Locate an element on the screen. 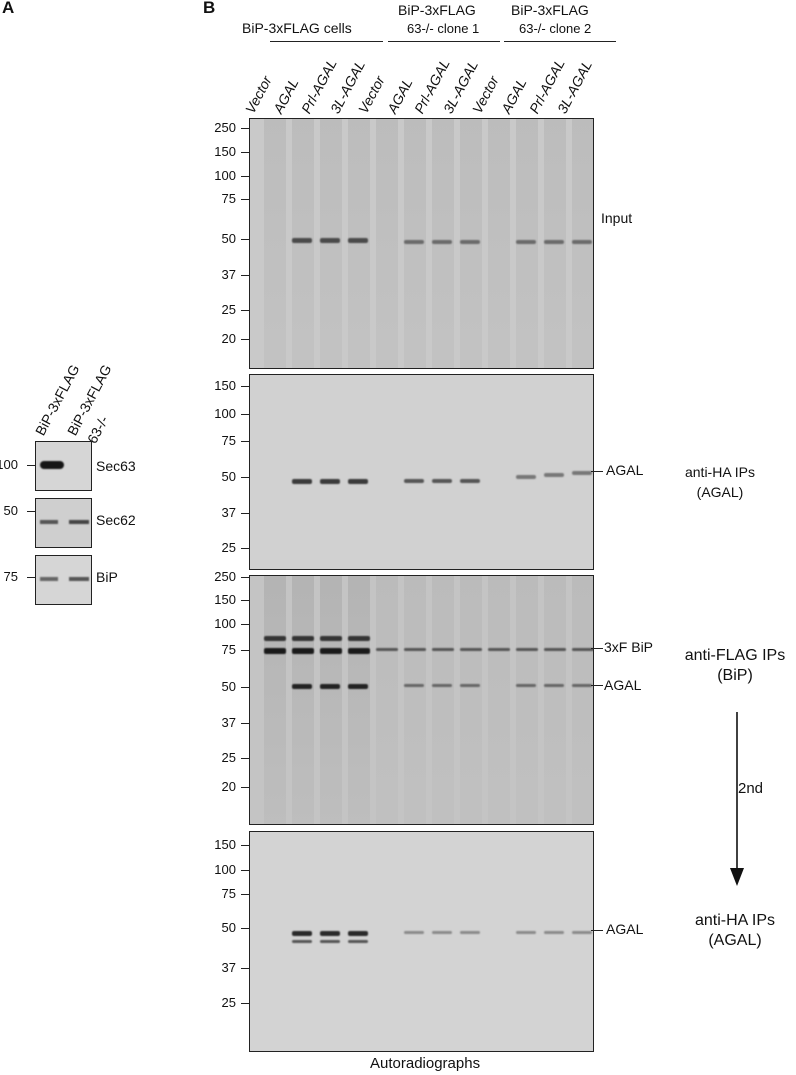 The height and width of the screenshot is (1075, 796). group-2-underline is located at coordinates (444, 41).